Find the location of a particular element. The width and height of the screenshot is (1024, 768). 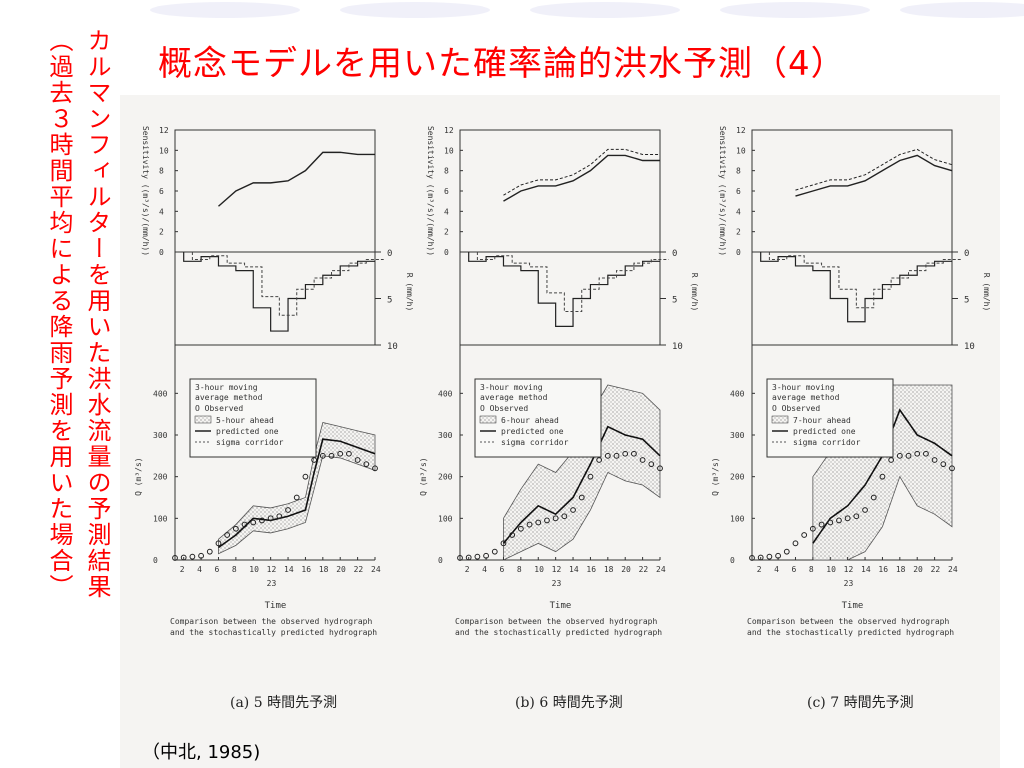

panel-0-panel-label: (a) 5 時間先予測 is located at coordinates (283, 703).